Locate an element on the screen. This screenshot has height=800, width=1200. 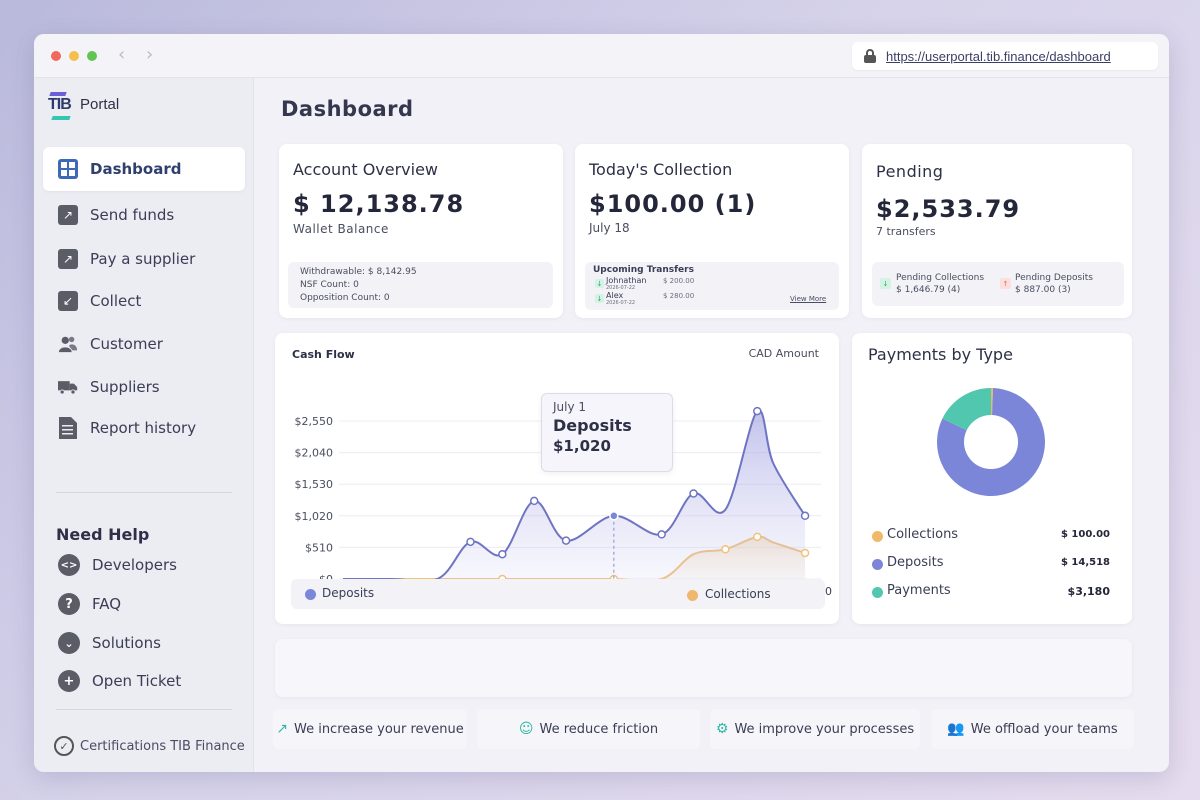
sidebar-item-label: Dashboard is located at coordinates (136, 169).